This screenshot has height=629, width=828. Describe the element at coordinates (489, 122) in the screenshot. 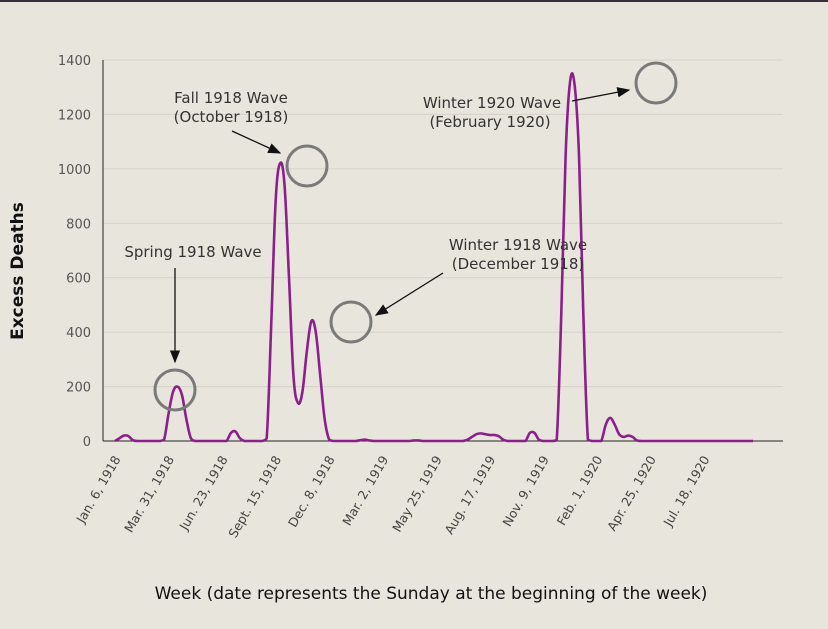

I see `annotation-winter-1920-date: (February 1920)` at that location.